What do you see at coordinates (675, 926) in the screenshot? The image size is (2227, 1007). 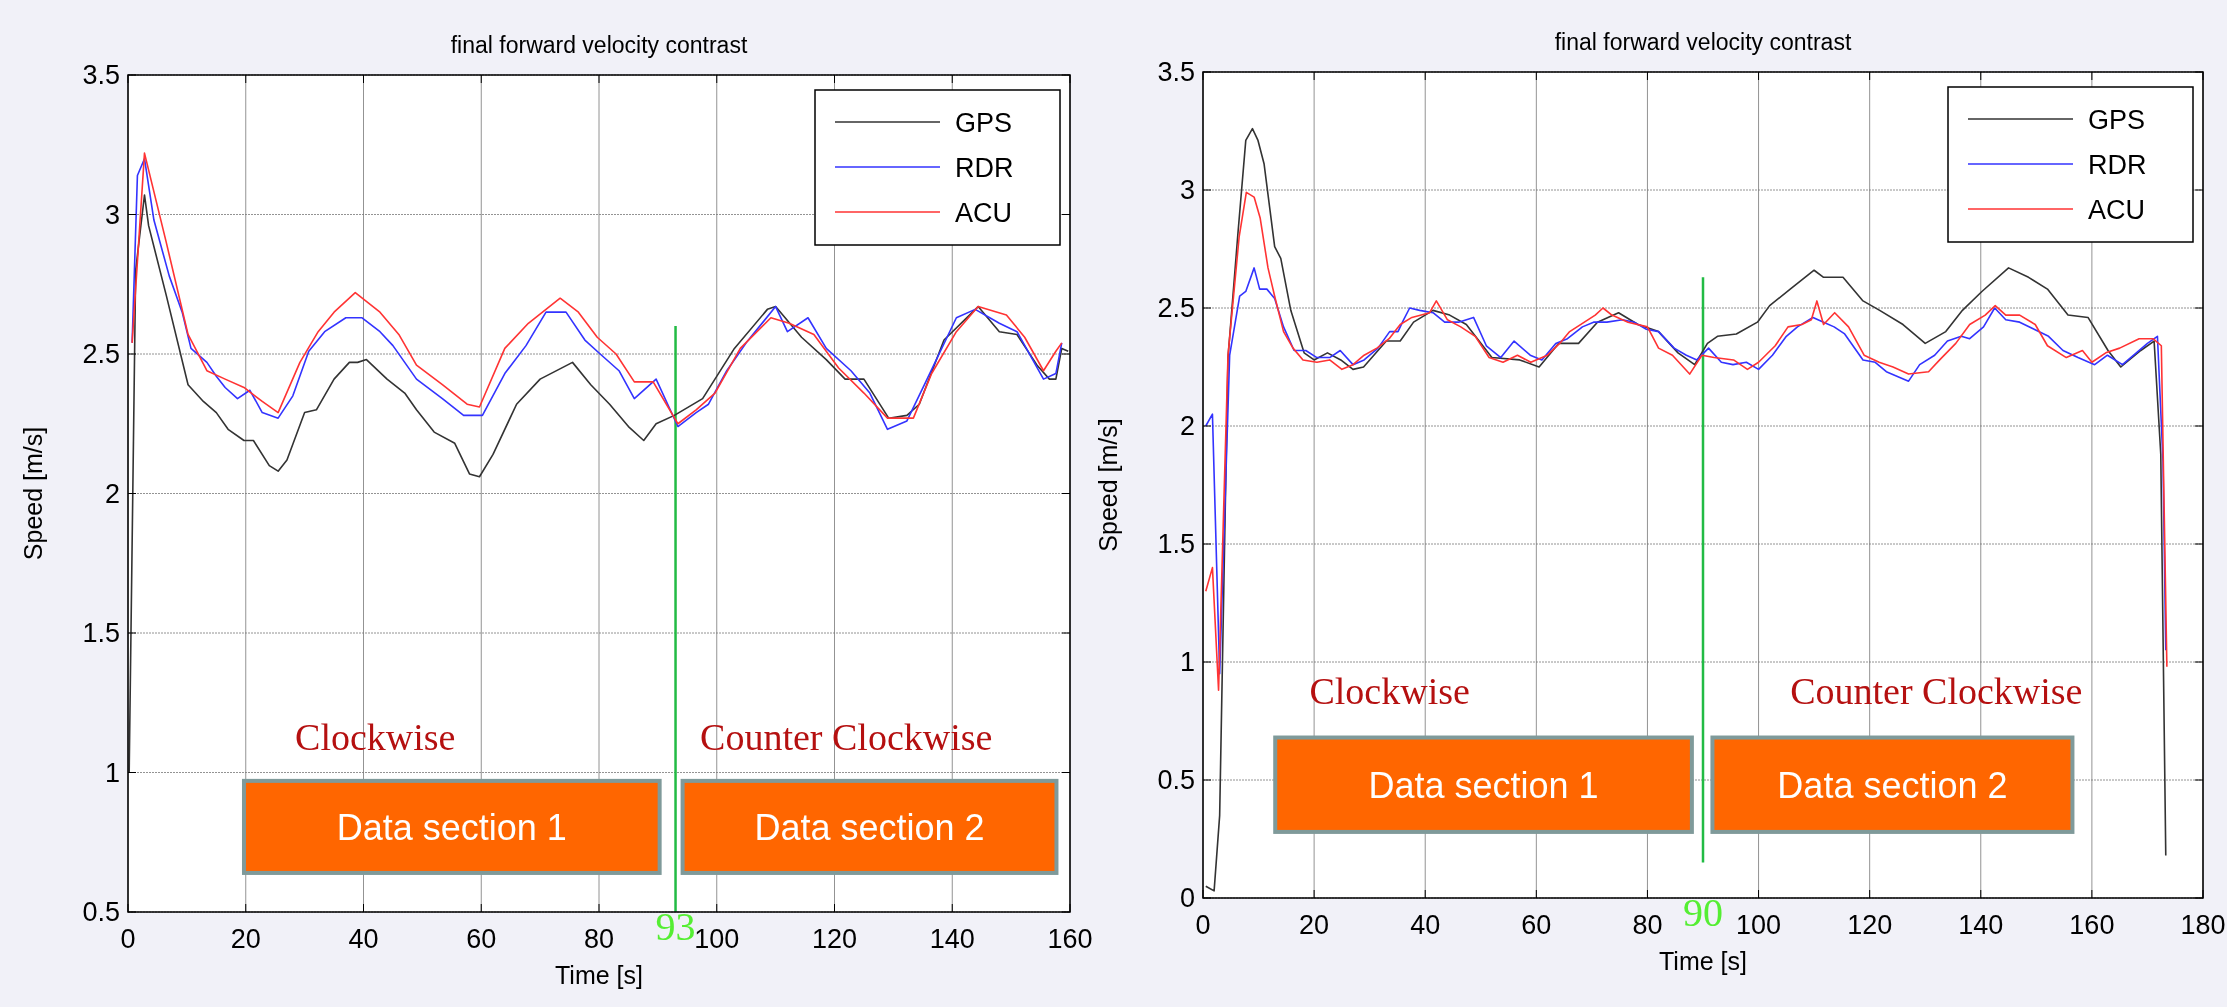 I see `ref-line-label: 93` at bounding box center [675, 926].